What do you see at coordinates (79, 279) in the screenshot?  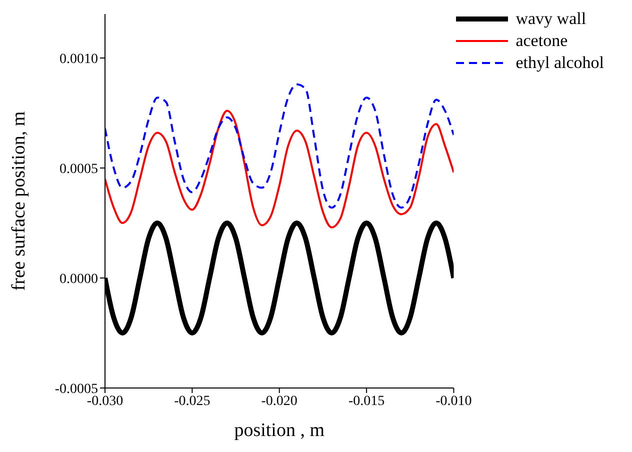 I see `y-tick-label: 0.0000` at bounding box center [79, 279].